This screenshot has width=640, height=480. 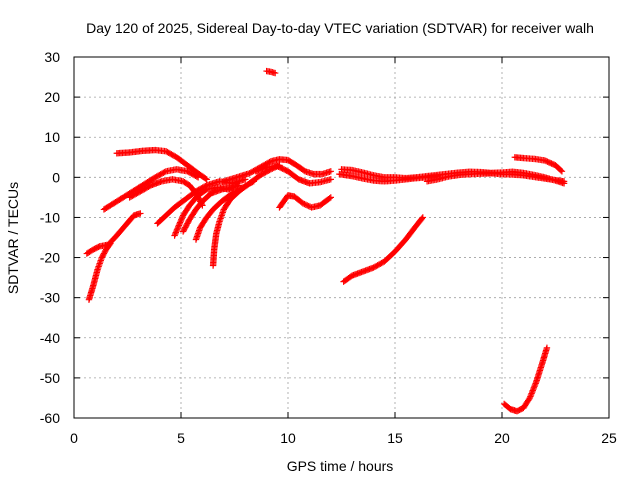 What do you see at coordinates (56, 177) in the screenshot?
I see `y-tick-label: 0` at bounding box center [56, 177].